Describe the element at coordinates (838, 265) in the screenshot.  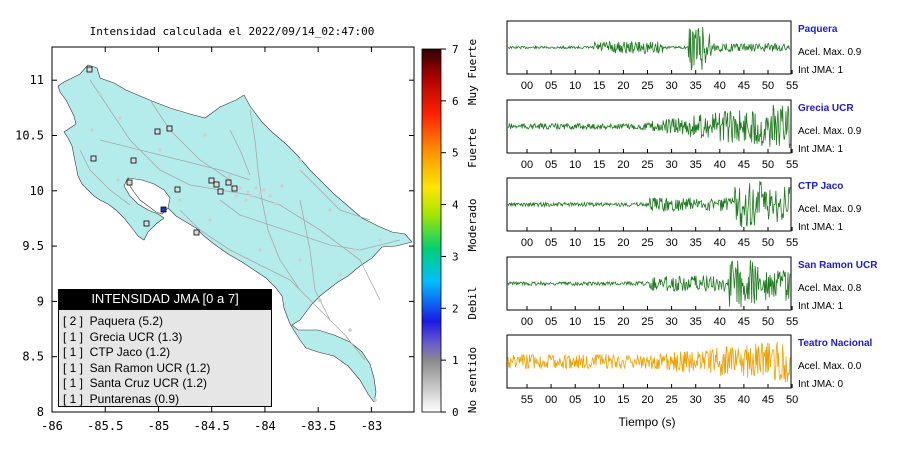
I see `station-name: San Ramon UCR` at that location.